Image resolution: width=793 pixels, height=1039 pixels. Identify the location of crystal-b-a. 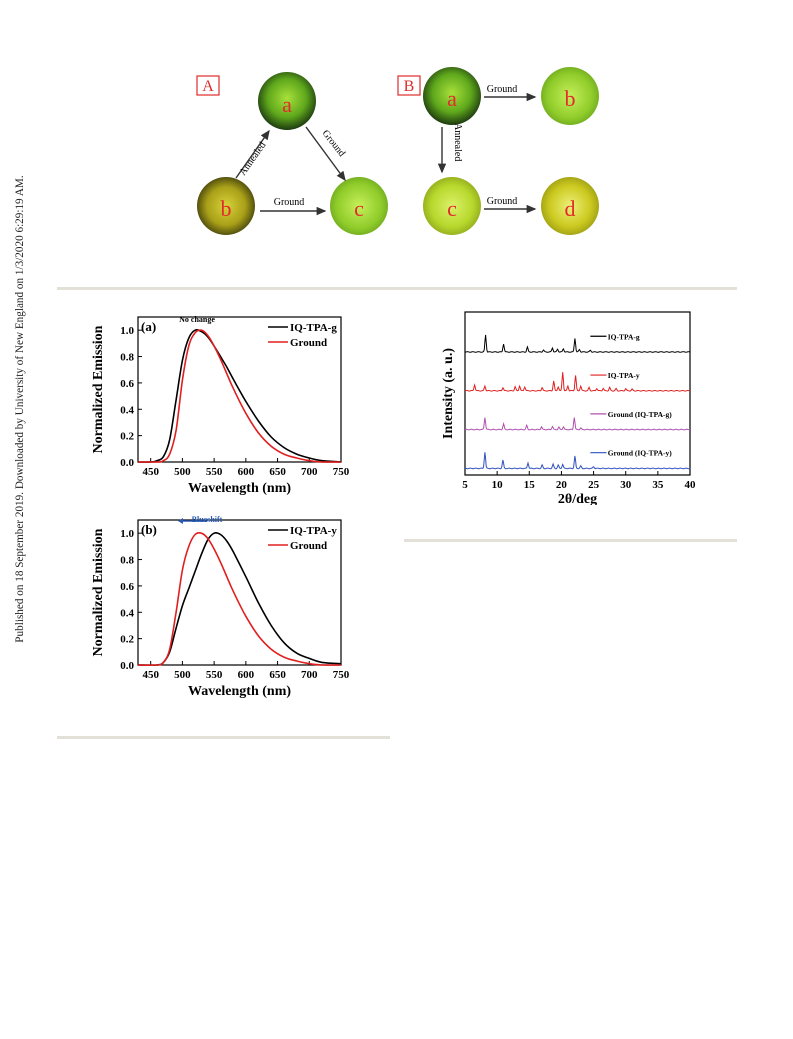
(452, 96).